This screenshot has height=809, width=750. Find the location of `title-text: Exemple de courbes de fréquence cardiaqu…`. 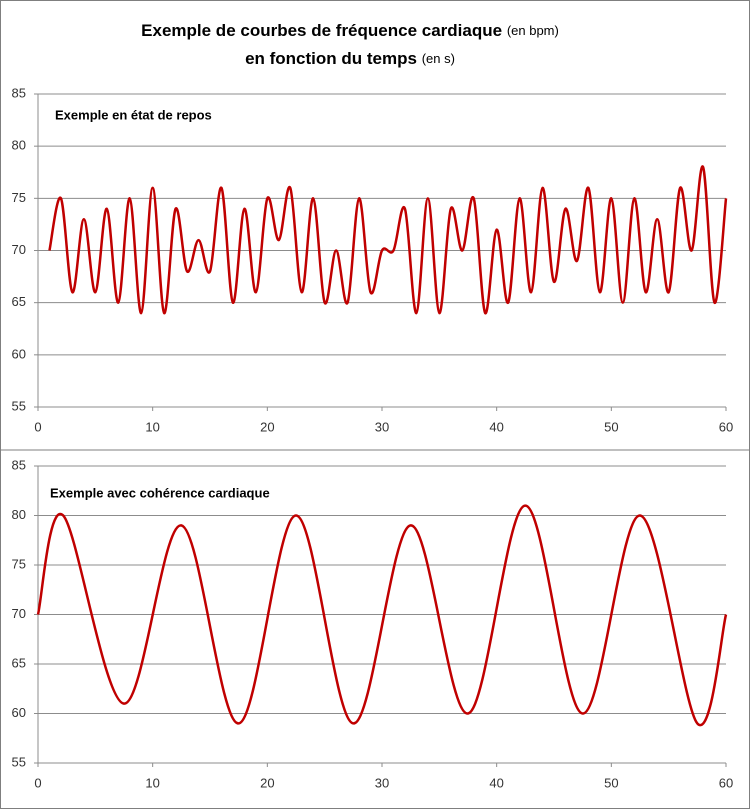

title-text: Exemple de courbes de fréquence cardiaqu… is located at coordinates (321, 30).